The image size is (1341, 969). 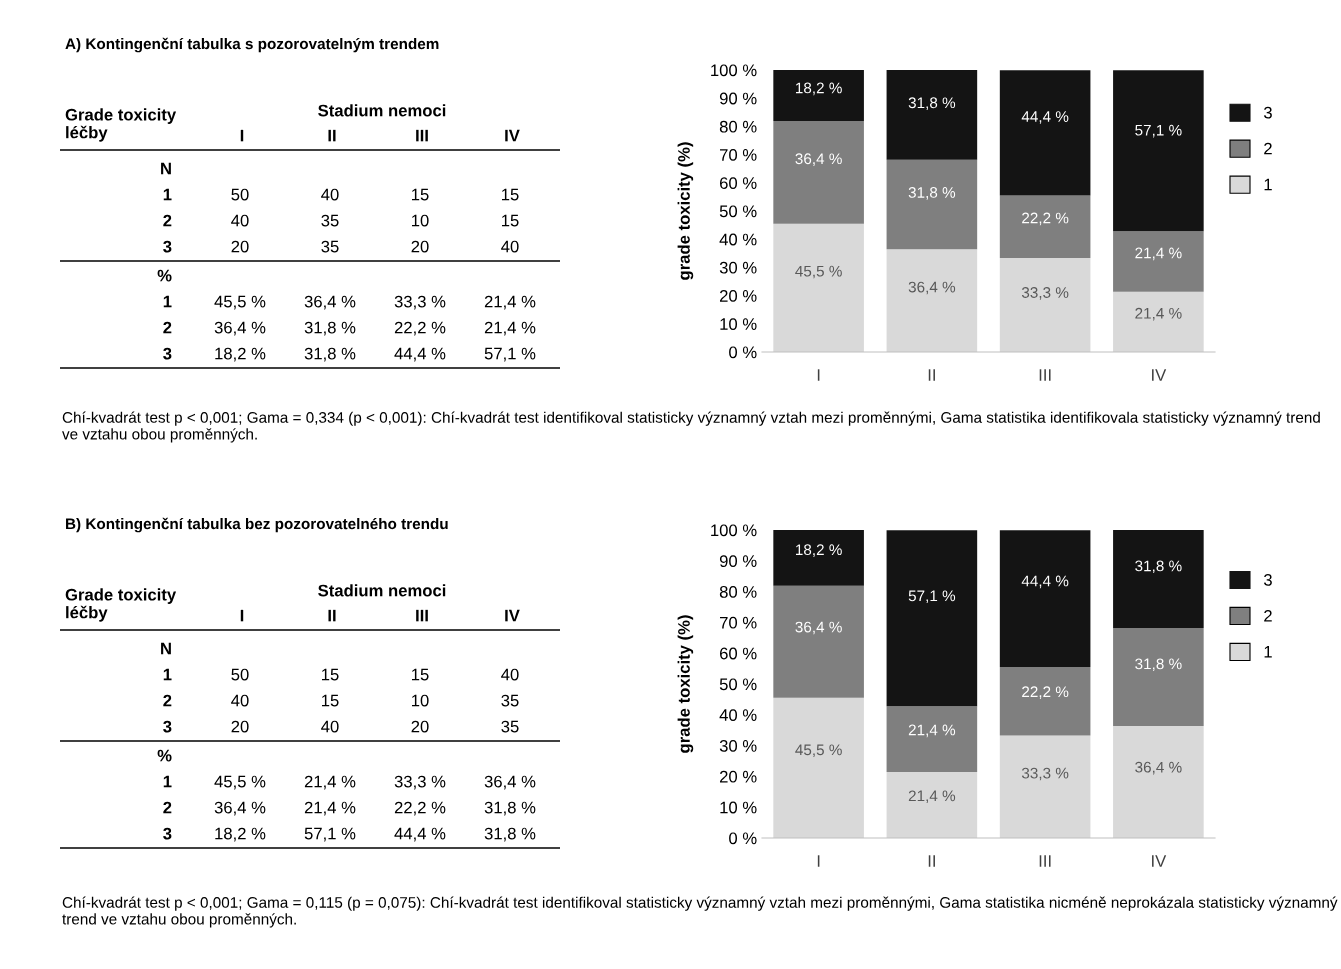 What do you see at coordinates (738, 211) in the screenshot?
I see `y-tick-label: 50 %` at bounding box center [738, 211].